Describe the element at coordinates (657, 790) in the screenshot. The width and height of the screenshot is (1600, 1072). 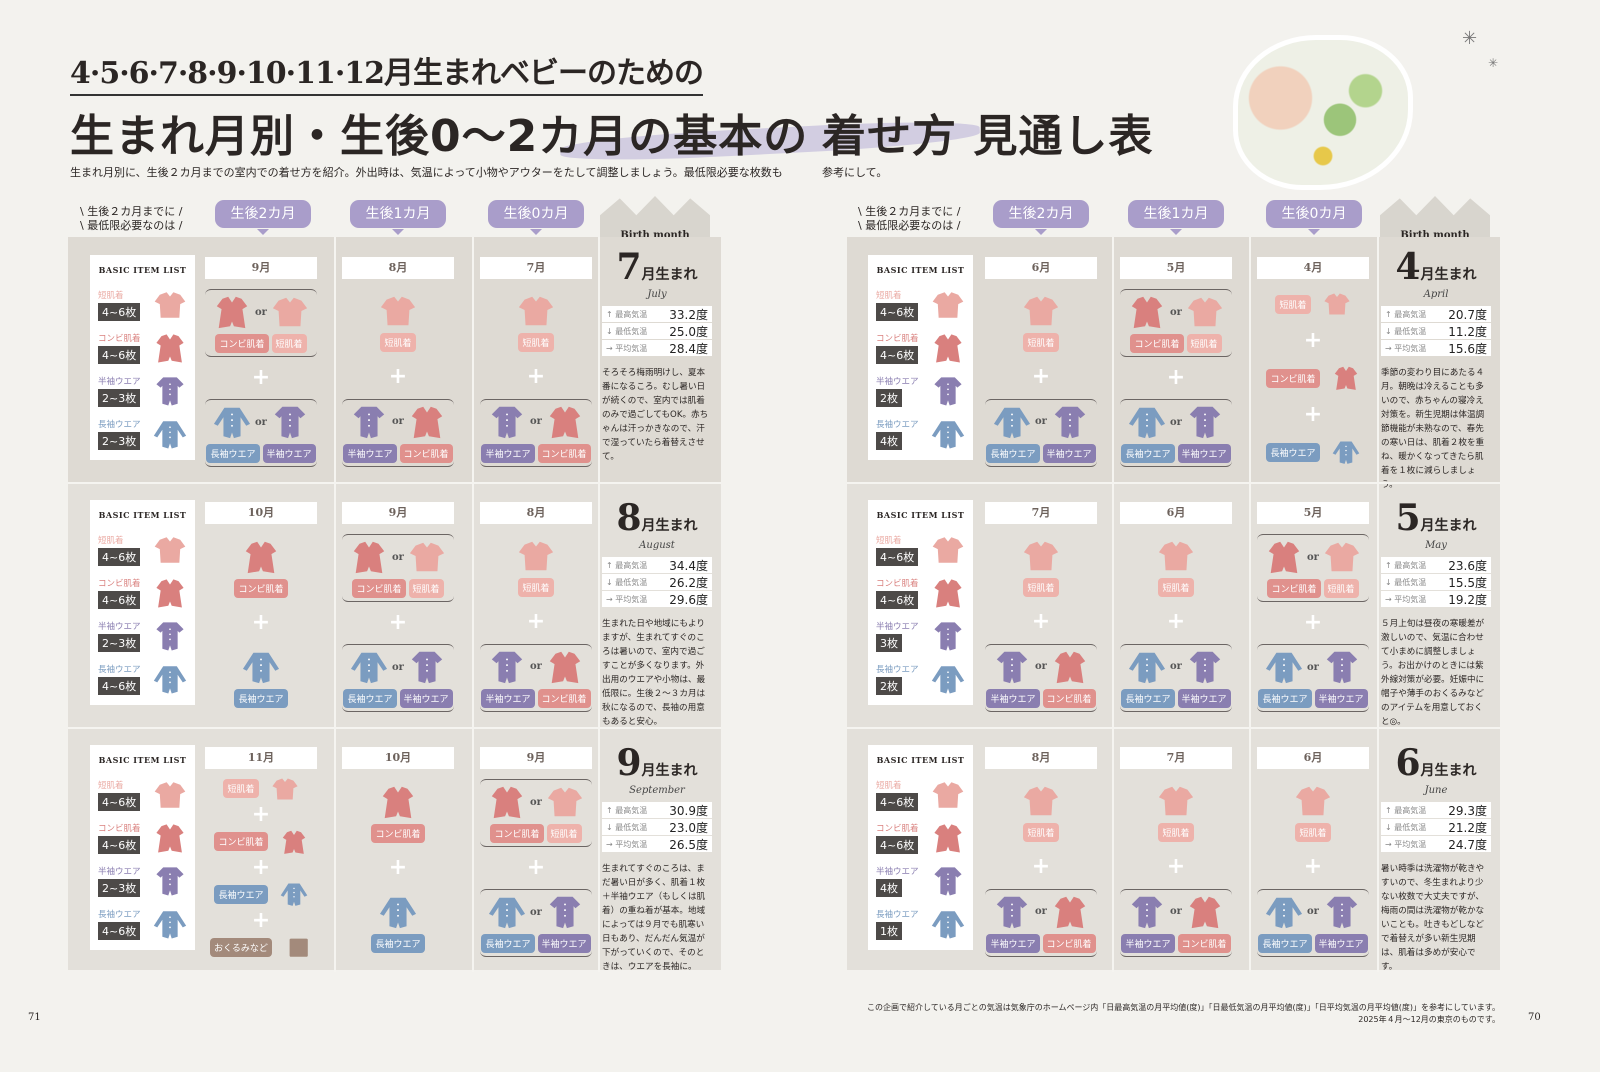
I see `birth-month-english: September` at that location.